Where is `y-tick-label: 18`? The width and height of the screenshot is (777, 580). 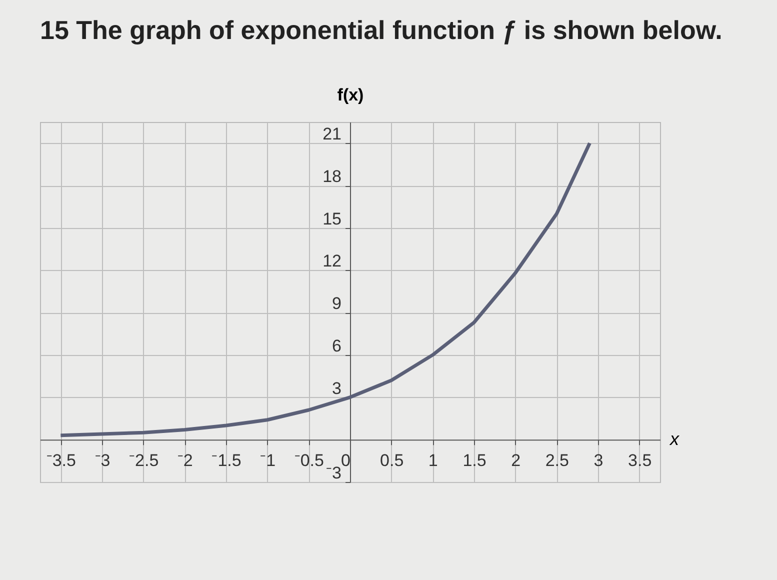 y-tick-label: 18 is located at coordinates (332, 176).